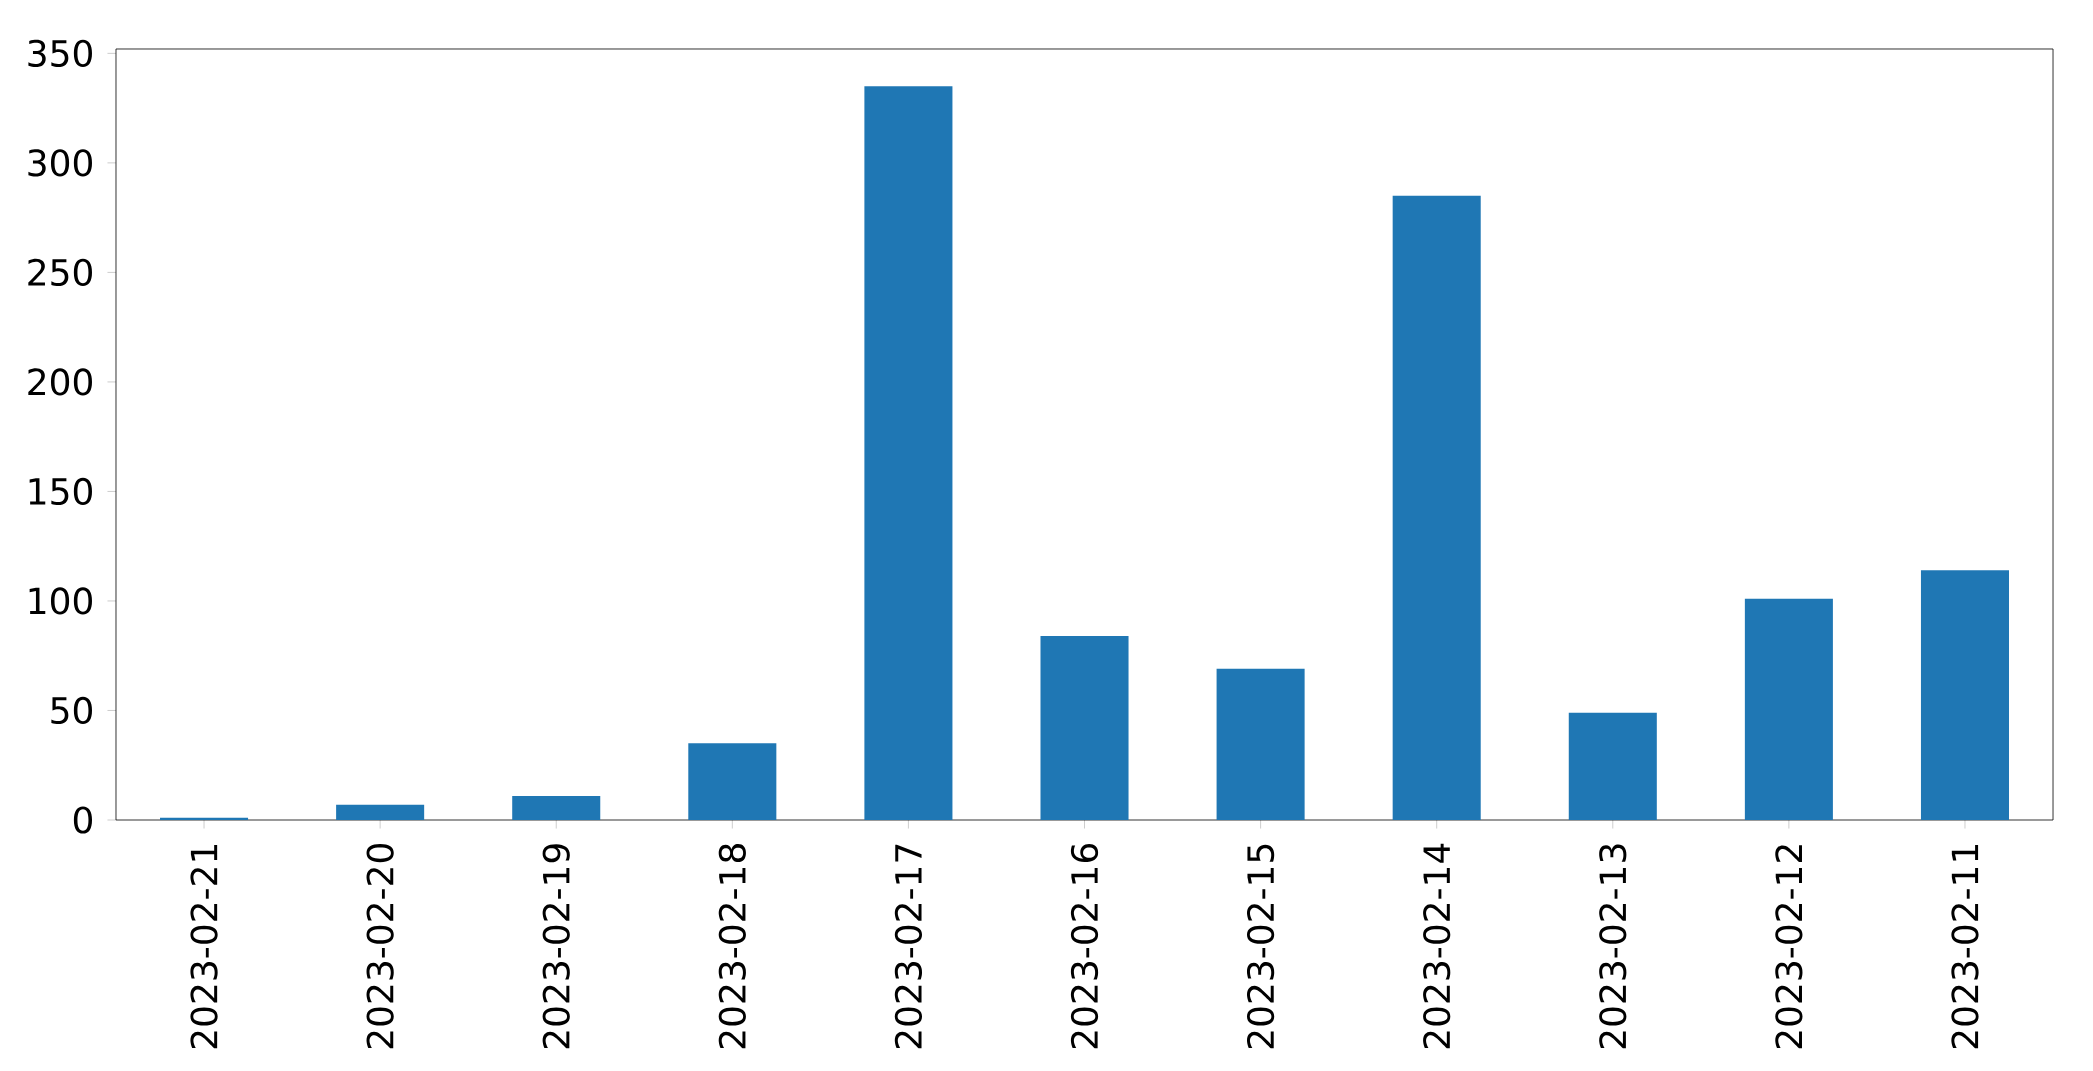 The height and width of the screenshot is (1071, 2093). I want to click on x-tick-label: 2023-02-12, so click(1789, 947).